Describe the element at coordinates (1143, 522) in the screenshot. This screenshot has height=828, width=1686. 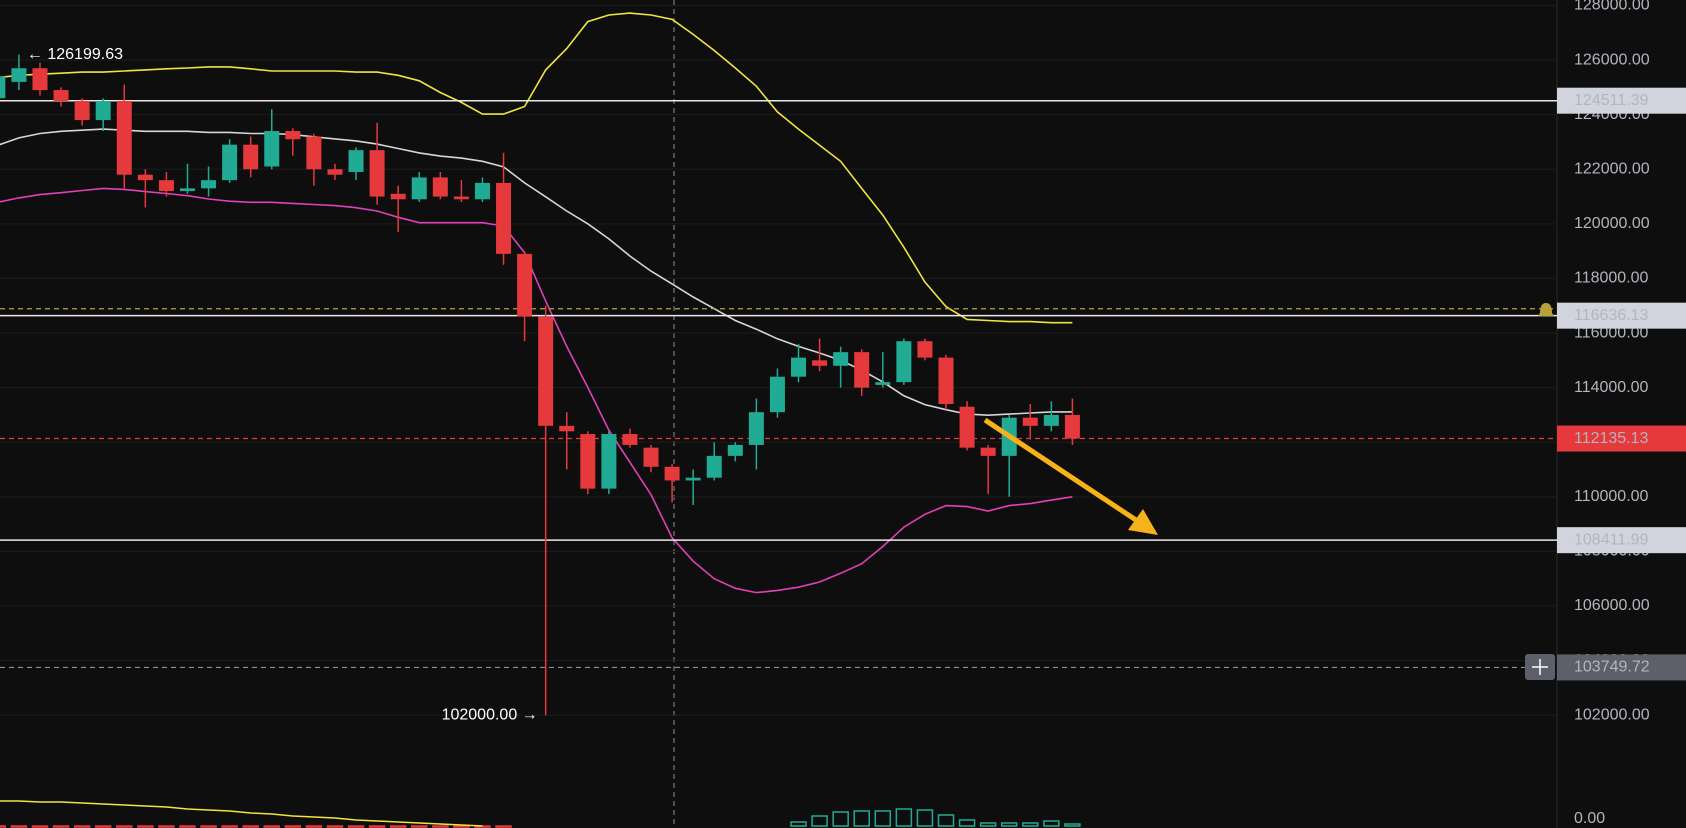
I see `arrow-head` at that location.